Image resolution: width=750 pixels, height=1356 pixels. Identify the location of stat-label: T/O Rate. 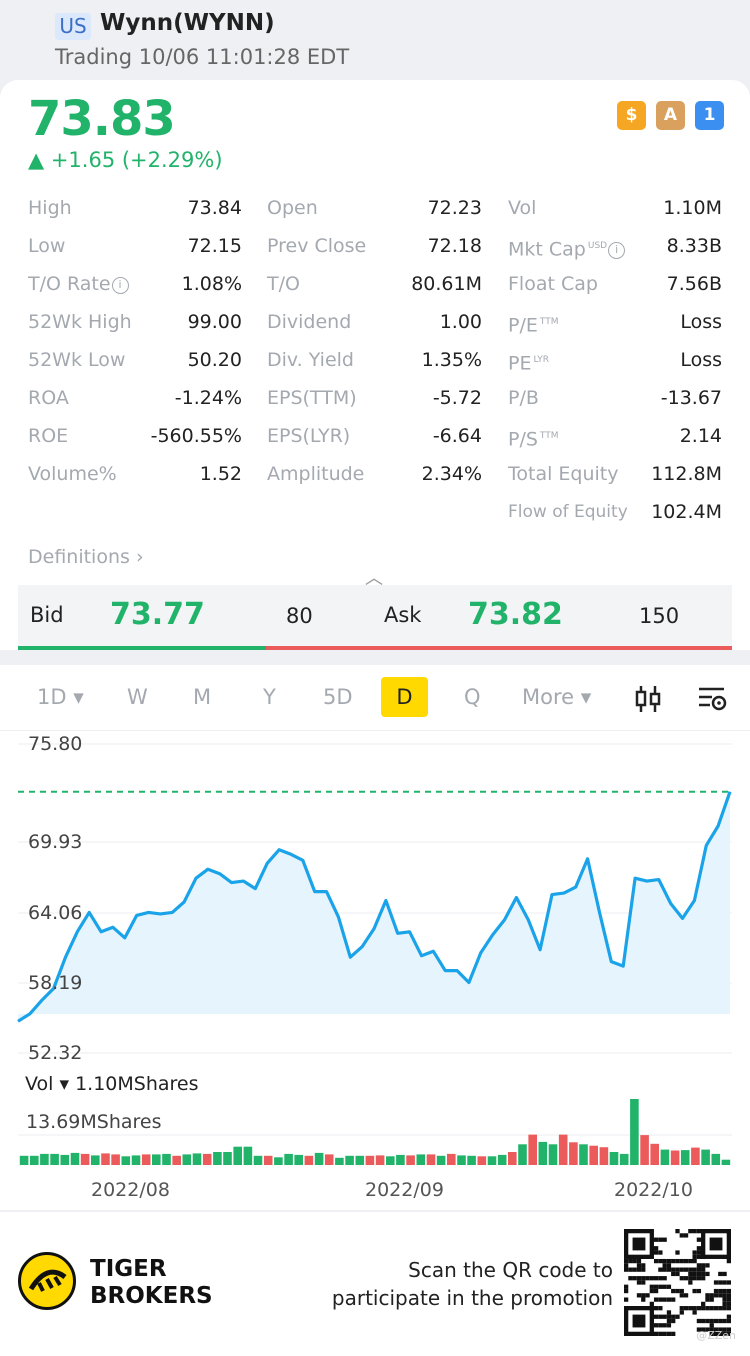
(69, 284).